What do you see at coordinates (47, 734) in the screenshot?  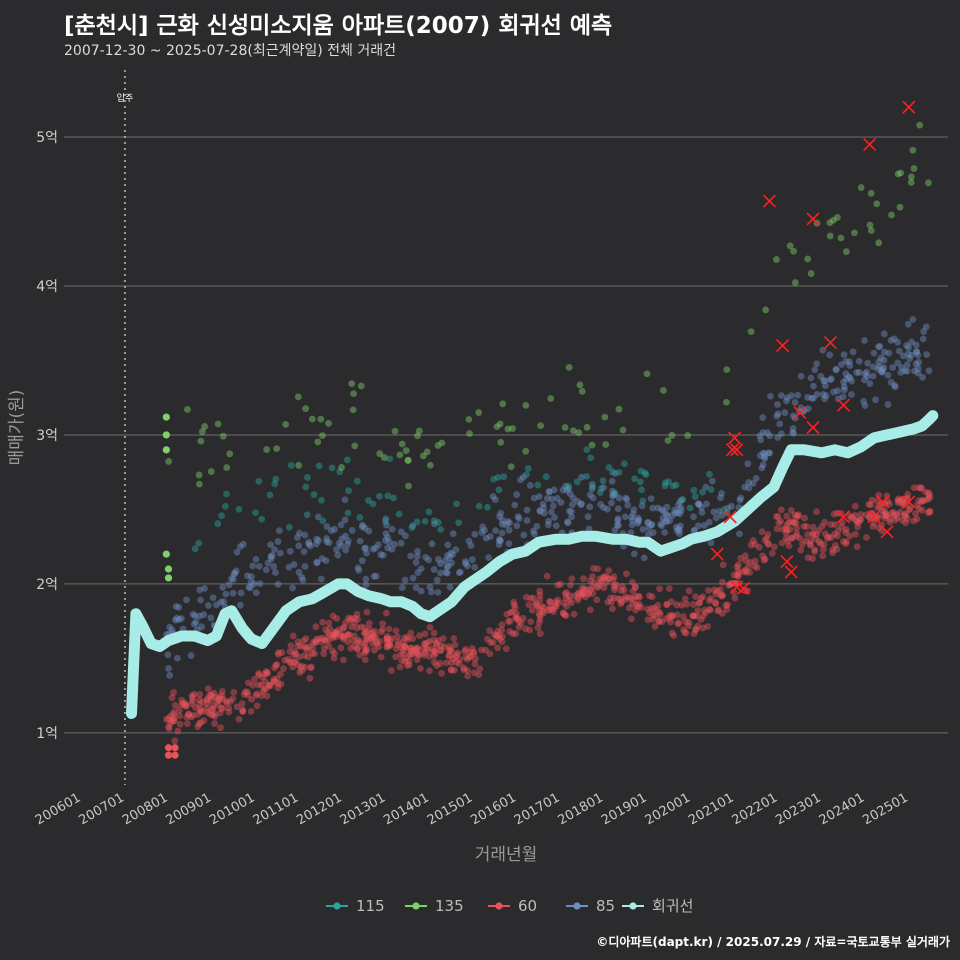 I see `y-tick-label: 1억` at bounding box center [47, 734].